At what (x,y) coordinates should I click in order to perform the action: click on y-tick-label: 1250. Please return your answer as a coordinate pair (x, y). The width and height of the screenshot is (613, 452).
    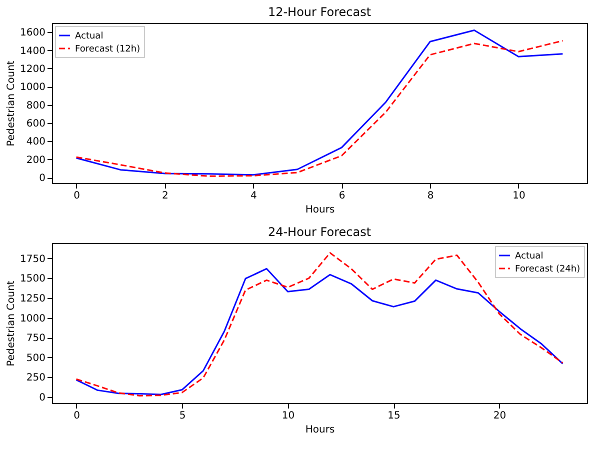
    Looking at the image, I should click on (33, 298).